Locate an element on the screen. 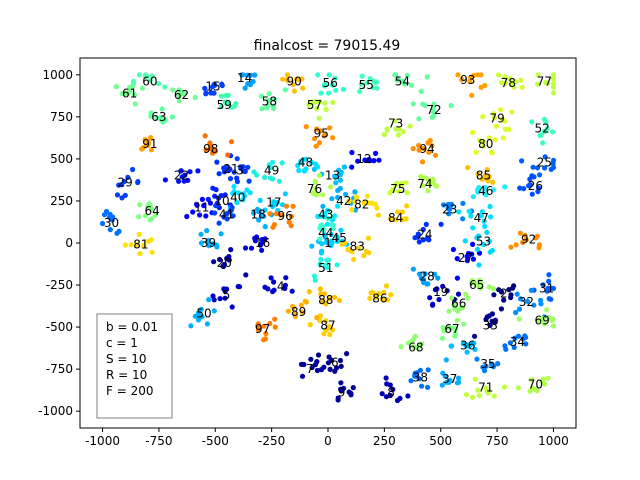  y-tick-label: -750 is located at coordinates (59, 369).